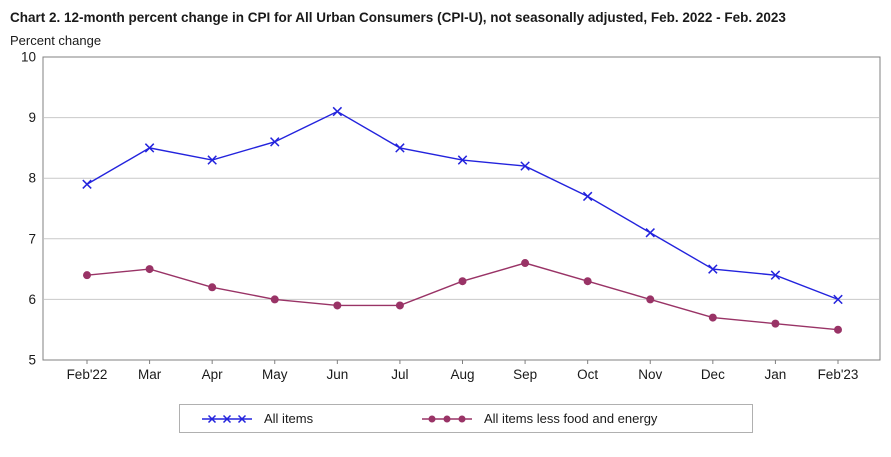 The height and width of the screenshot is (457, 891). I want to click on y-tick-label: 6, so click(32, 299).